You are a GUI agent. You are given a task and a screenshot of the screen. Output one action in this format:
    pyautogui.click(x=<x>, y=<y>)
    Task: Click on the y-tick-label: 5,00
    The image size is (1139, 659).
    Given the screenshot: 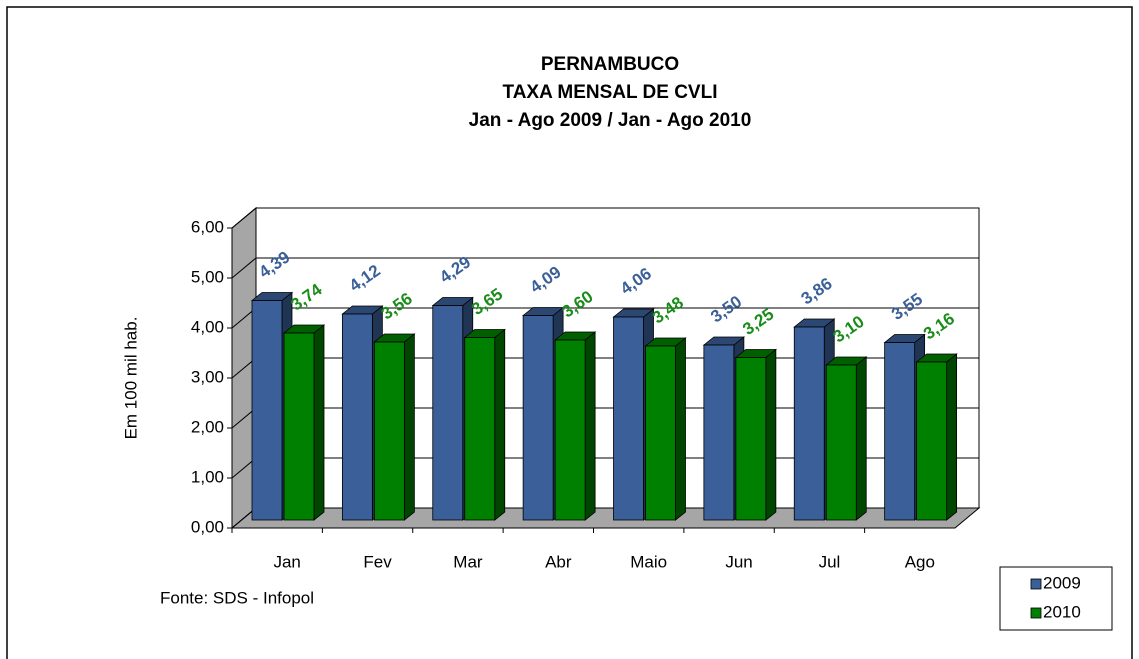 What is the action you would take?
    pyautogui.click(x=207, y=276)
    